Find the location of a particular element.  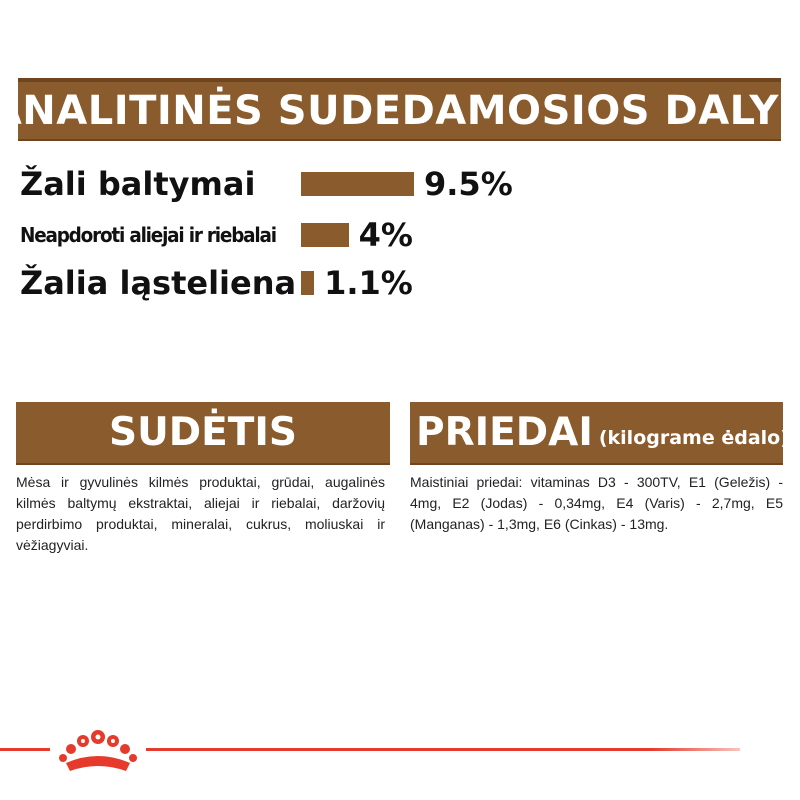

analytical-constituents-title: ANALITINĖS SUDEDAMOSIOS DALYS is located at coordinates (400, 110).